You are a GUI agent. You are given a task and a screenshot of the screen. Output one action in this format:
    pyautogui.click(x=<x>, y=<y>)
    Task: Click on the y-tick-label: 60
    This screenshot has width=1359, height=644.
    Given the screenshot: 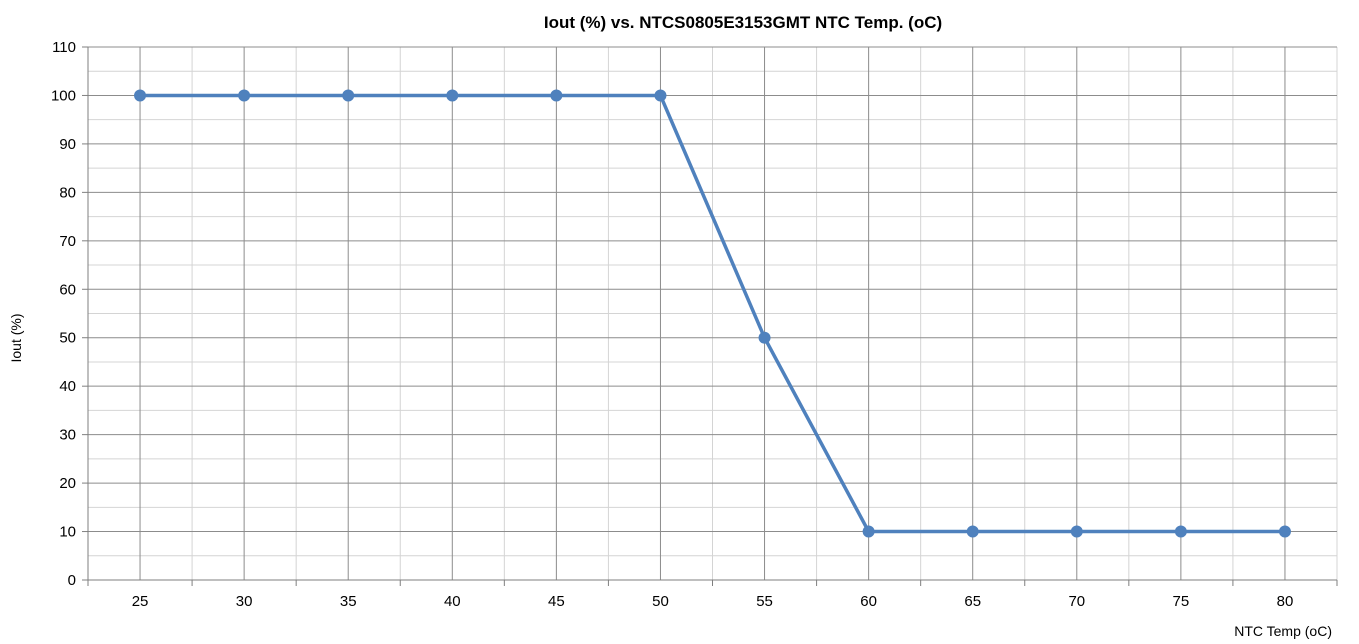 What is the action you would take?
    pyautogui.click(x=67, y=289)
    